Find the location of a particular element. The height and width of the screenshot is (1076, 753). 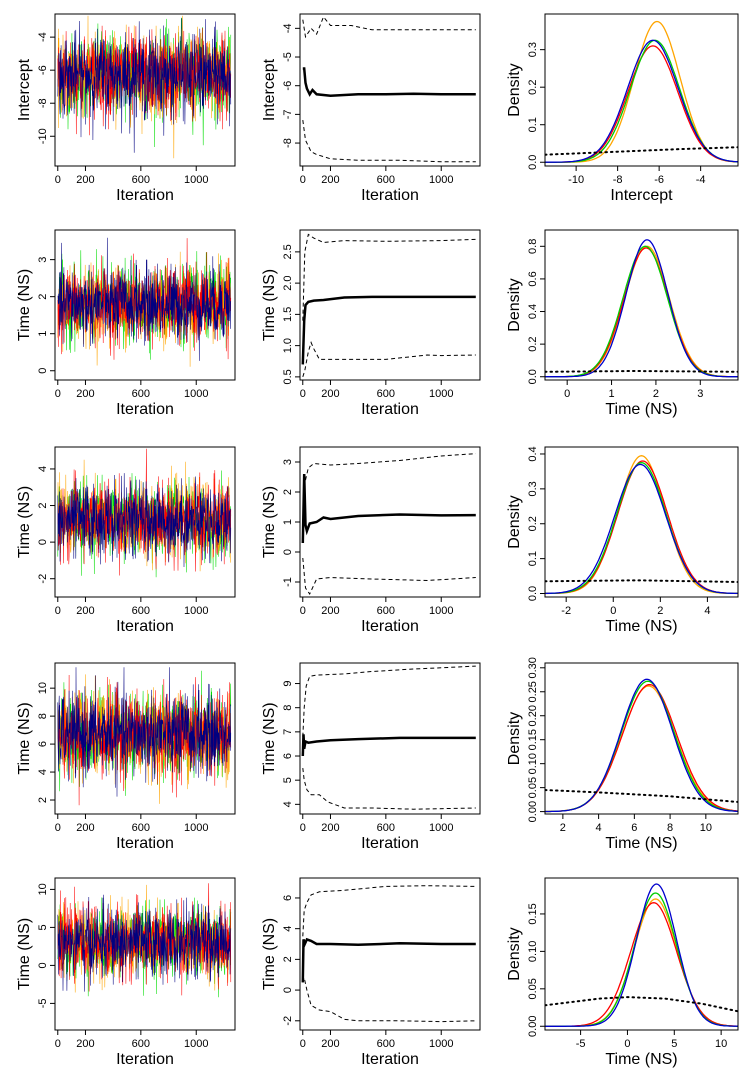

y-tick-label: 0.05 is located at coordinates (533, 988).